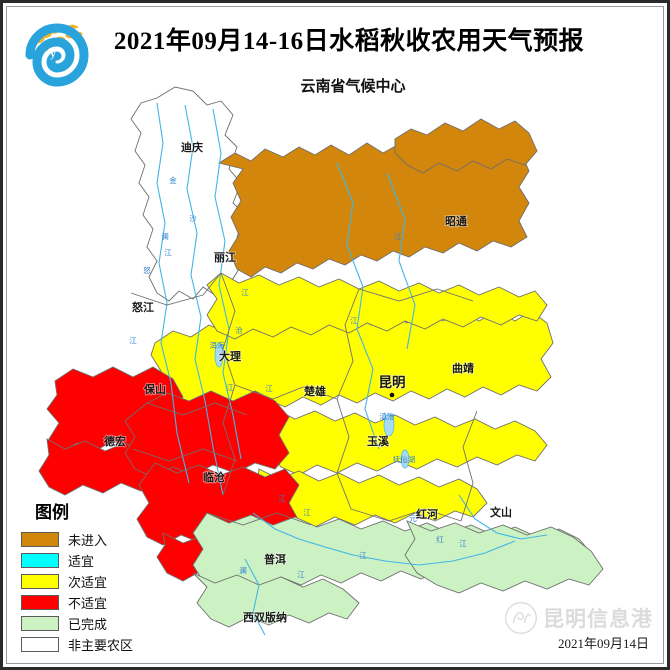 The image size is (670, 670). What do you see at coordinates (408, 442) in the screenshot?
I see `region-yuxi-honghe-north-sub-optimal` at bounding box center [408, 442].